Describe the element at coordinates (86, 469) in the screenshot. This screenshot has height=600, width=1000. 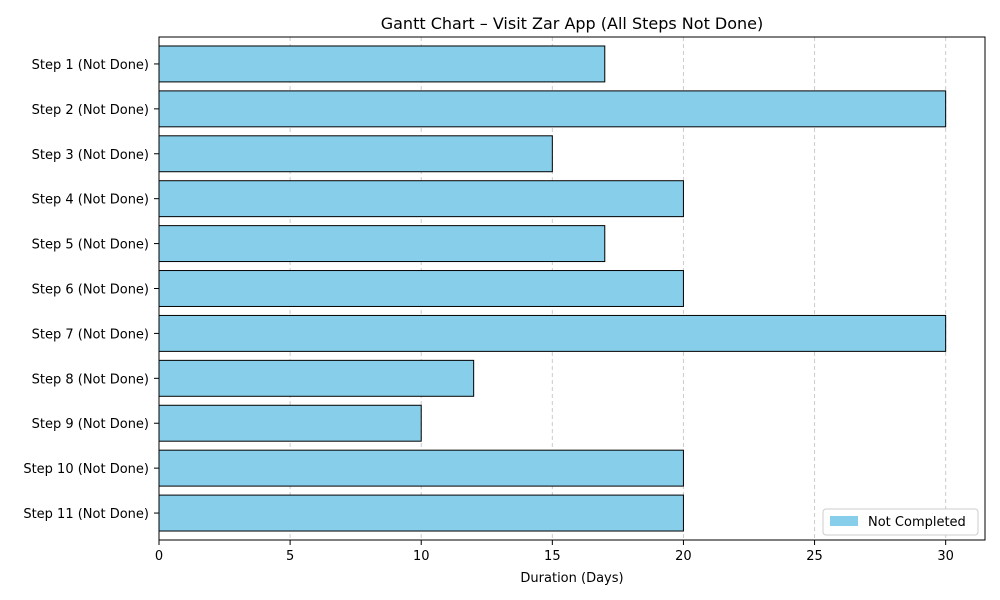
I see `y-tick-label: Step 10 (Not Done)` at that location.